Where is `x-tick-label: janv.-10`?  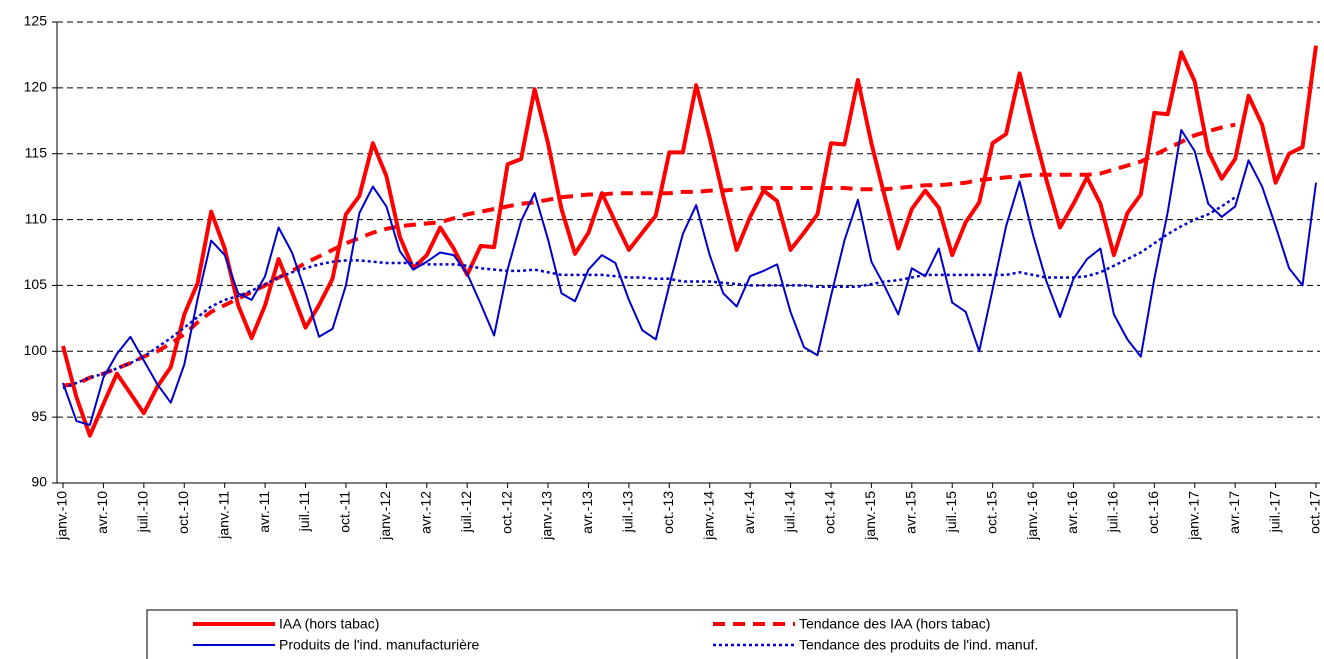
x-tick-label: janv.-10 is located at coordinates (62, 516).